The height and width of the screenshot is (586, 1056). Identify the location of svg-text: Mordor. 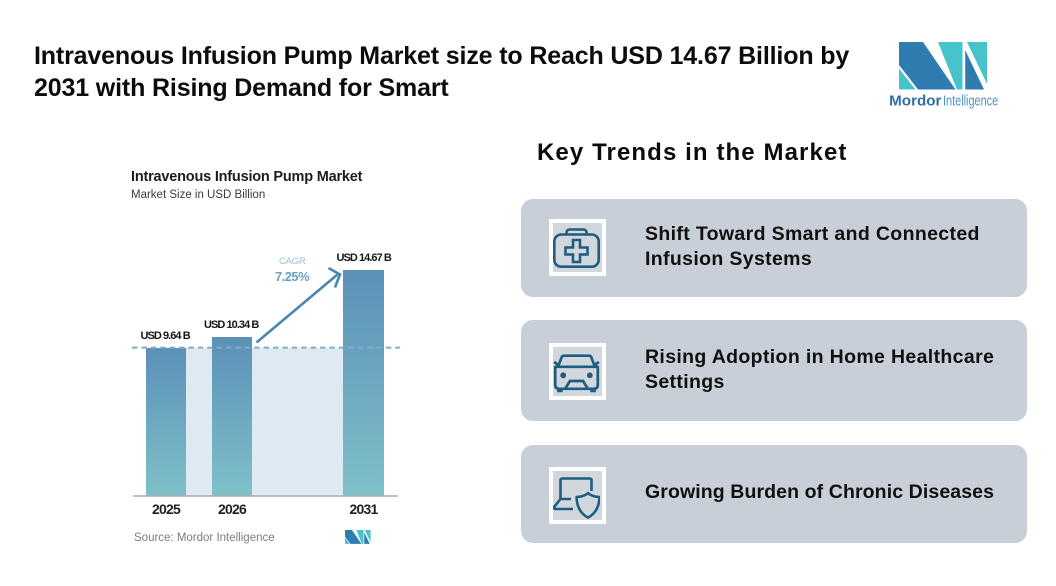
(915, 102).